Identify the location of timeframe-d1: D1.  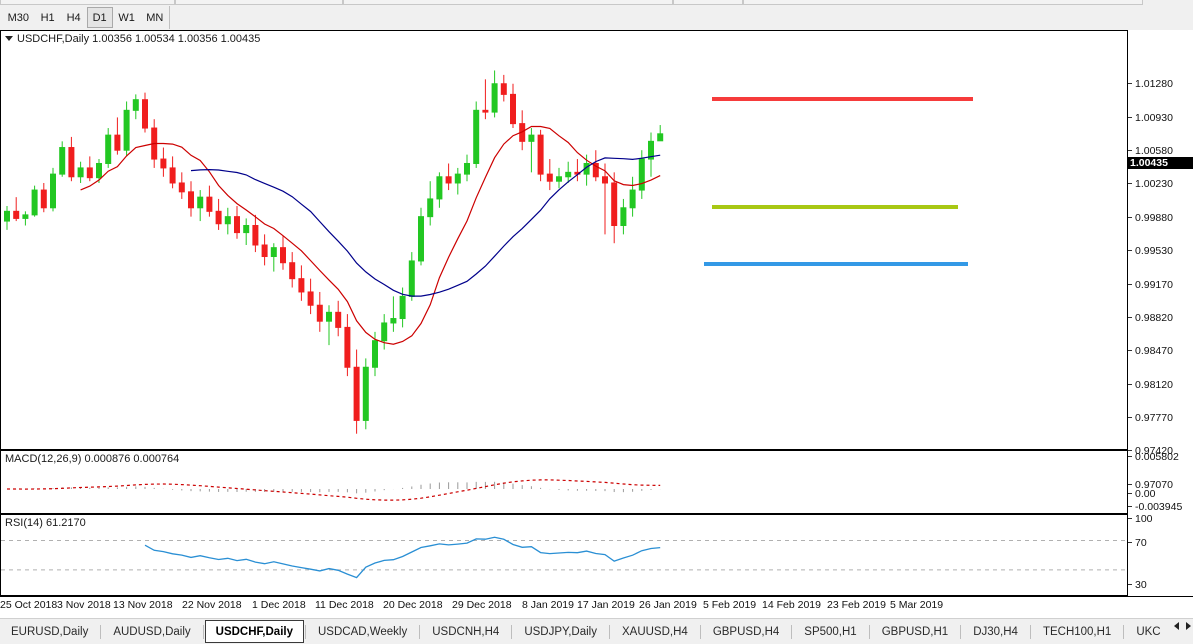
(99, 17).